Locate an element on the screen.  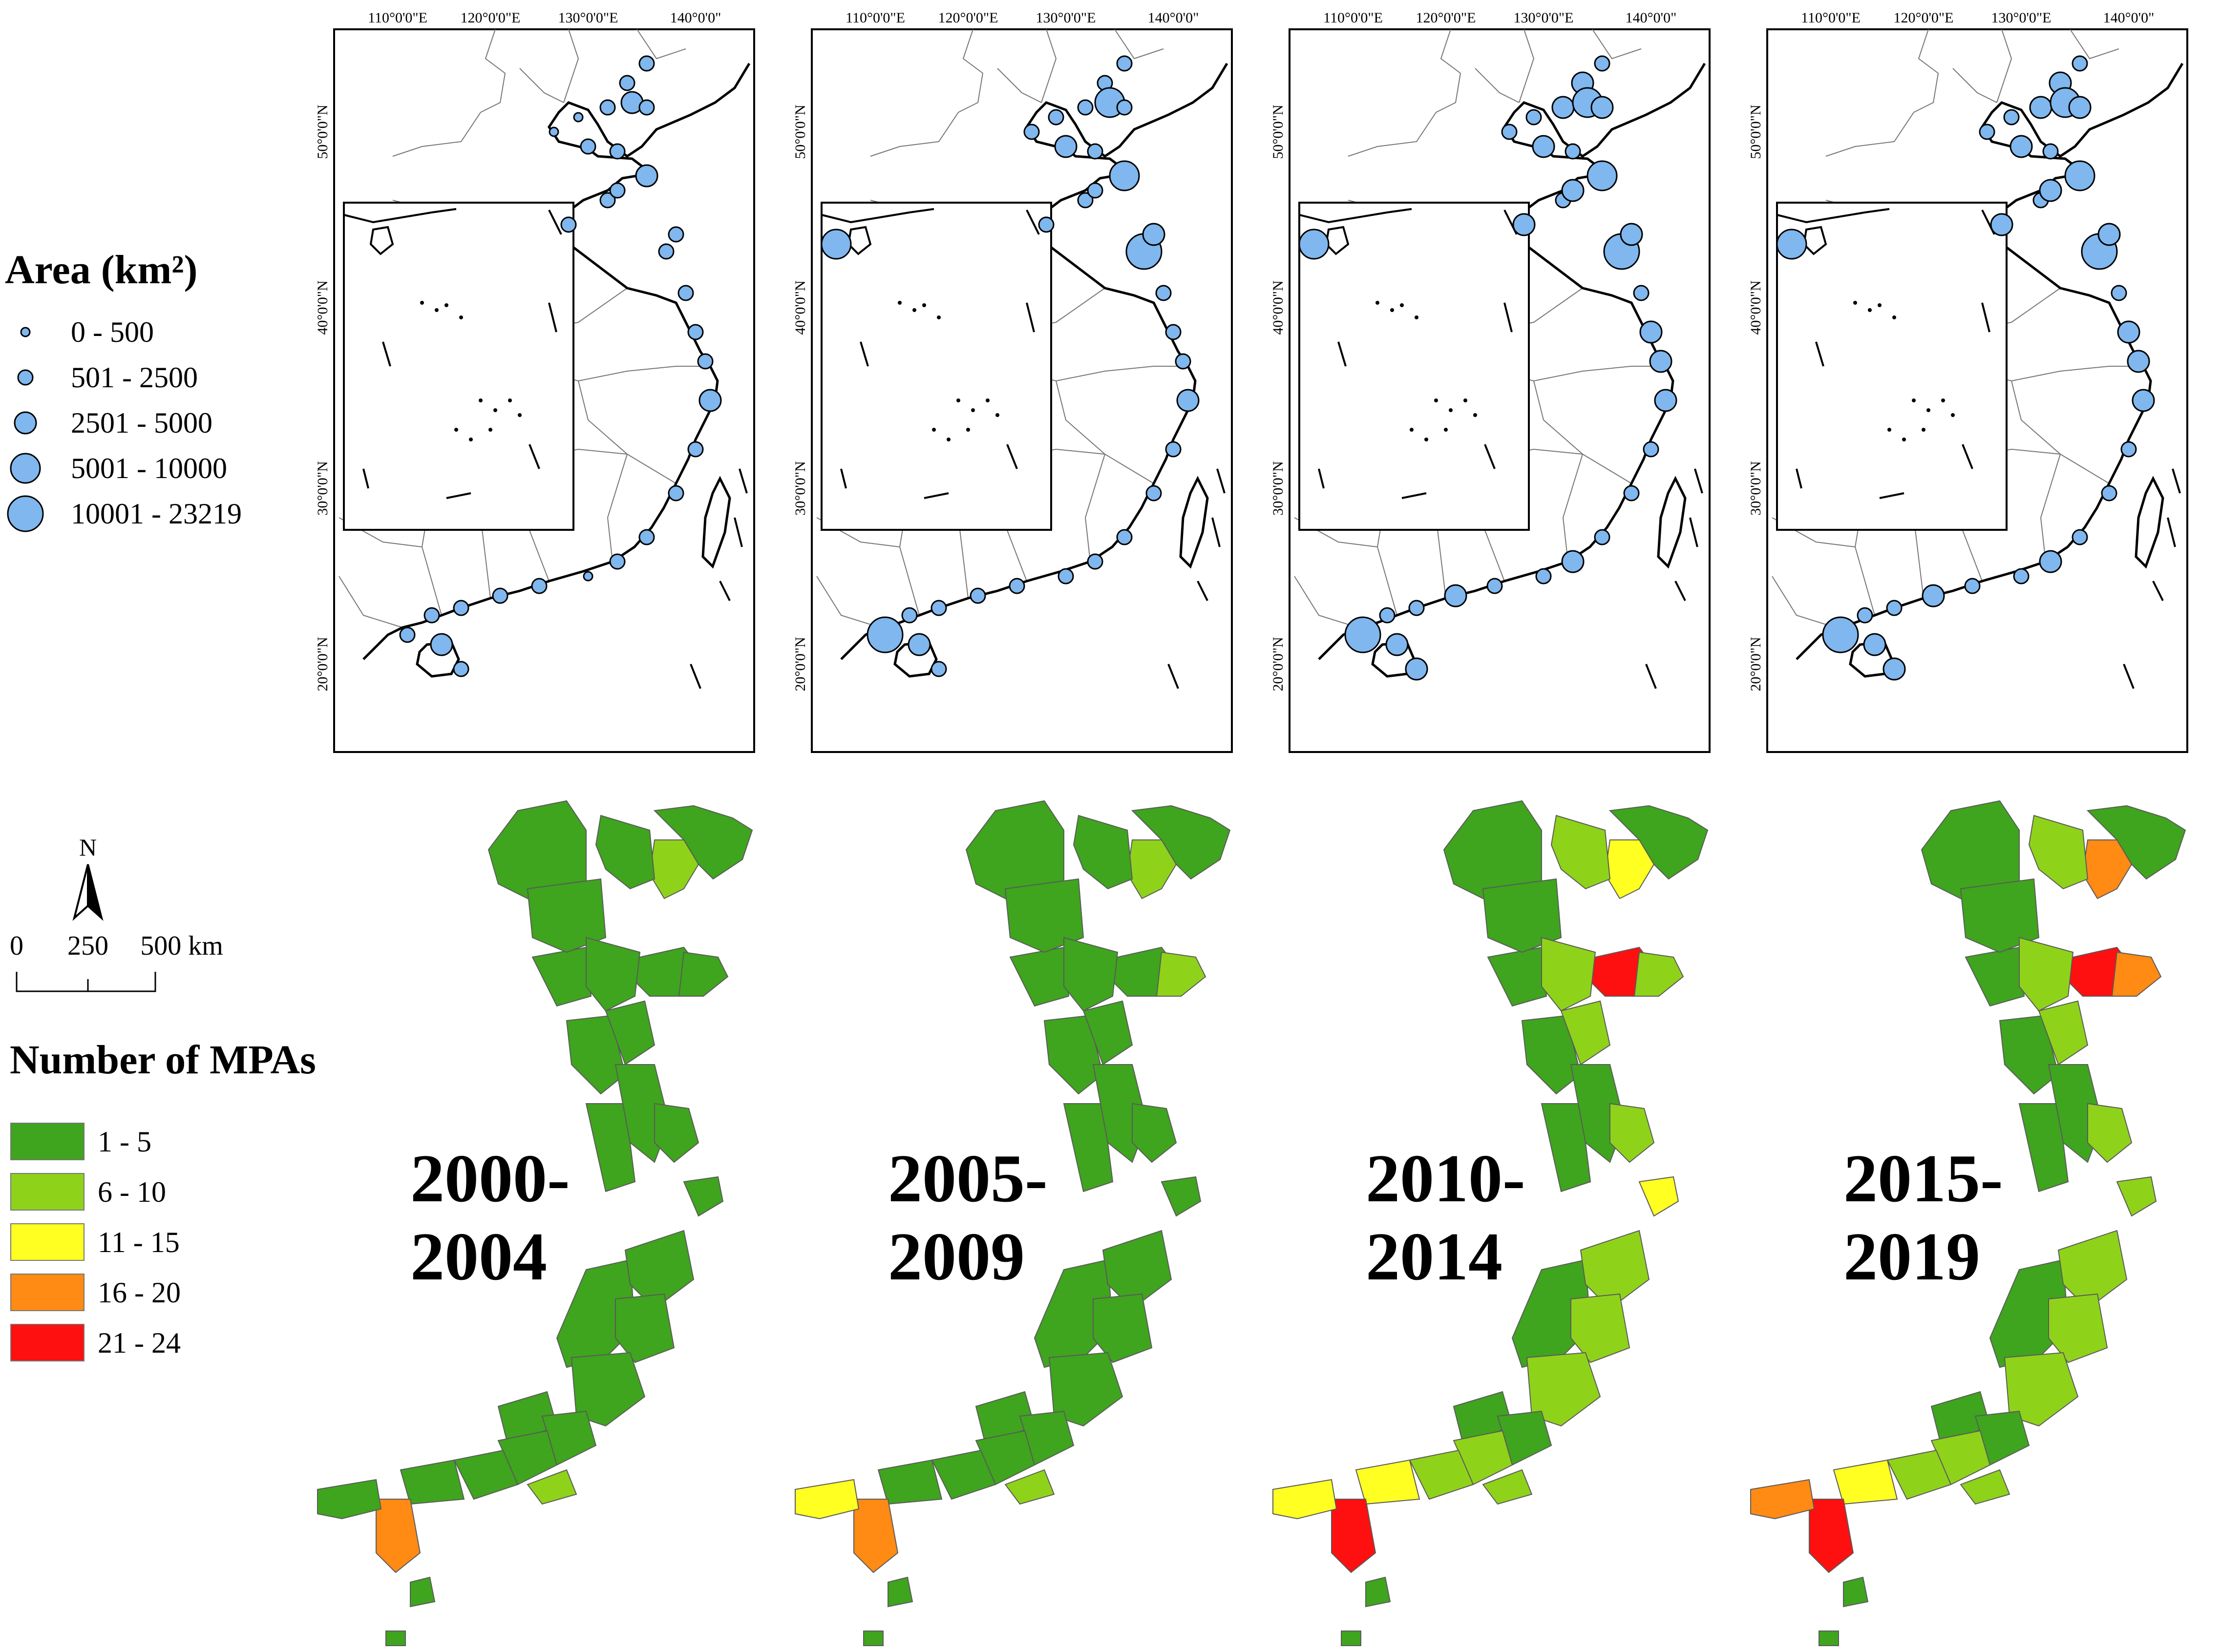
longitude-label: 120°0'0"E is located at coordinates (1924, 18).